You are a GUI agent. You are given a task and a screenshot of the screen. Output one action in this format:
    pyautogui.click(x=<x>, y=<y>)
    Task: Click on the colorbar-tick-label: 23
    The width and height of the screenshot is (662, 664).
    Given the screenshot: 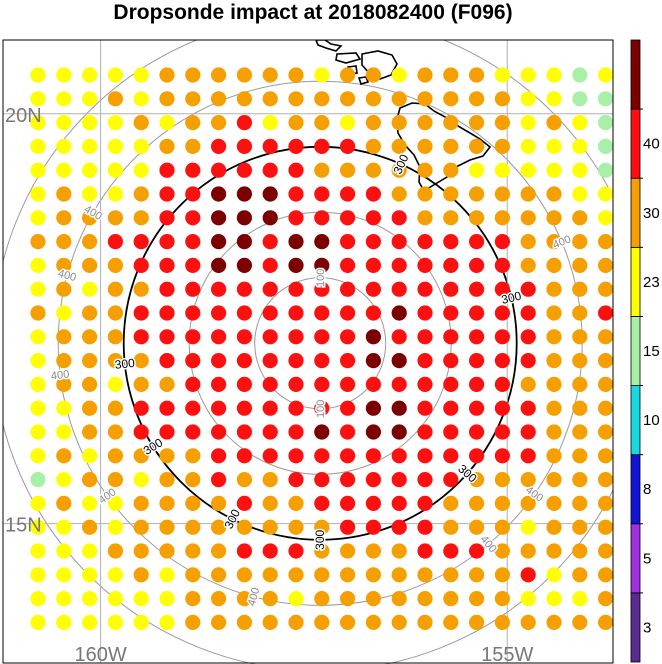 What is the action you would take?
    pyautogui.click(x=651, y=282)
    